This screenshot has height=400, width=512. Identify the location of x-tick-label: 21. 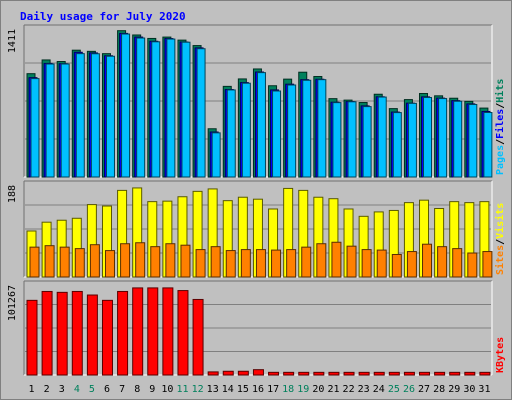
(333, 389).